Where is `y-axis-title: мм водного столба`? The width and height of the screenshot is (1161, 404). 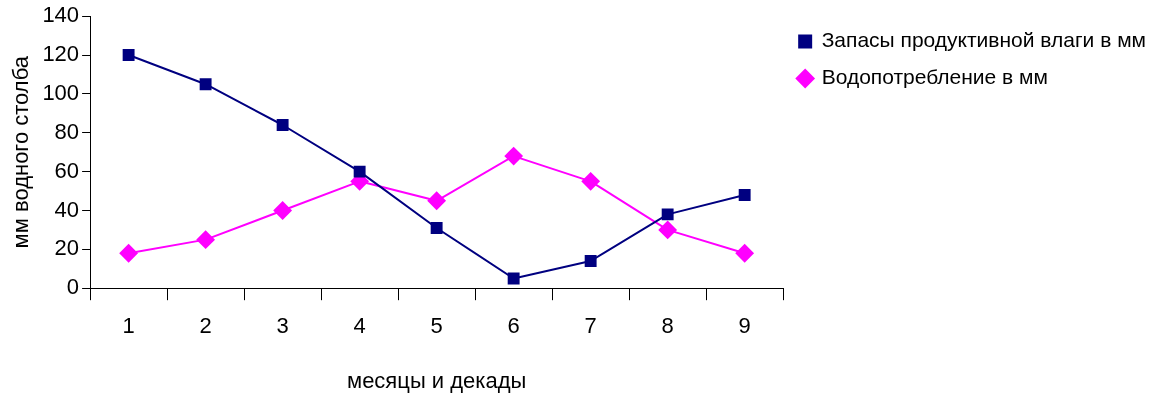
y-axis-title: мм водного столба is located at coordinates (21, 152).